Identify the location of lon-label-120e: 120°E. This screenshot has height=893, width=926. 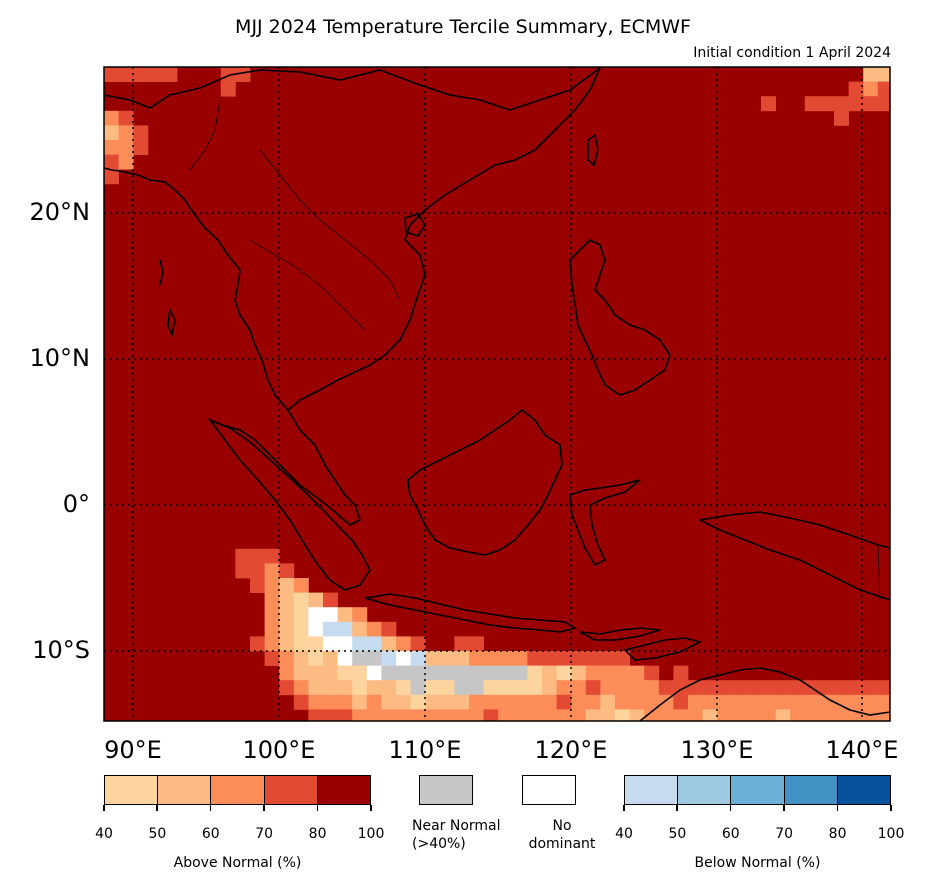
(571, 750).